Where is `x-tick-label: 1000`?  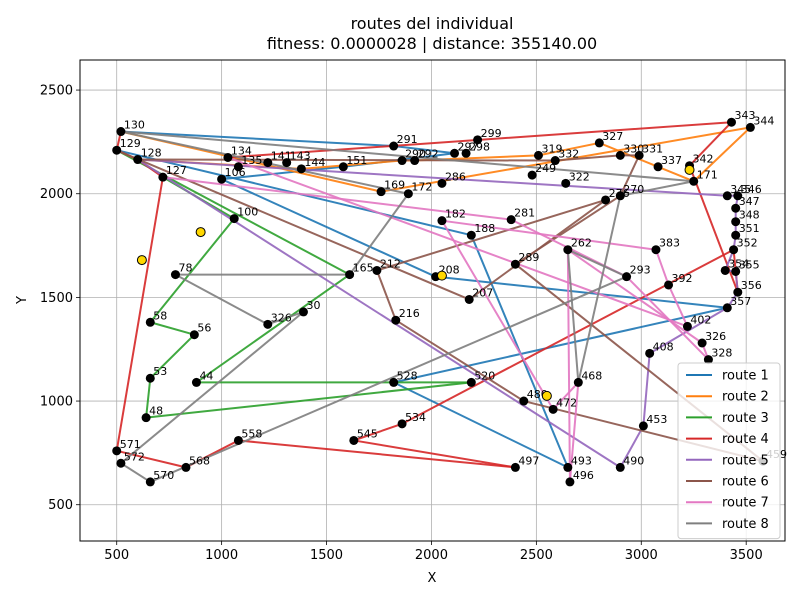 x-tick-label: 1000 is located at coordinates (221, 555).